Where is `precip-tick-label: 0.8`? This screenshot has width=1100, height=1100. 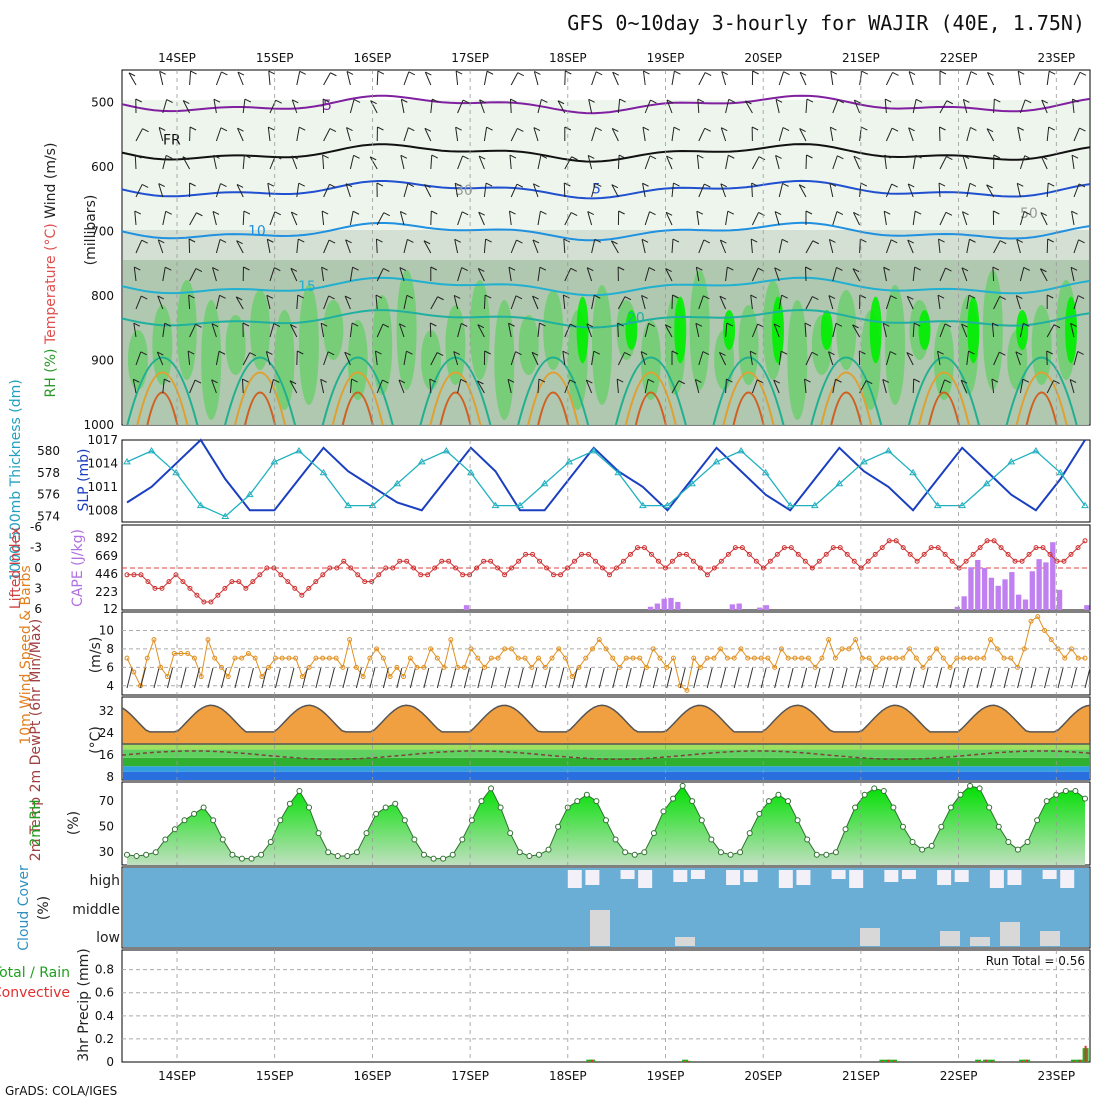 precip-tick-label: 0.8 is located at coordinates (104, 970).